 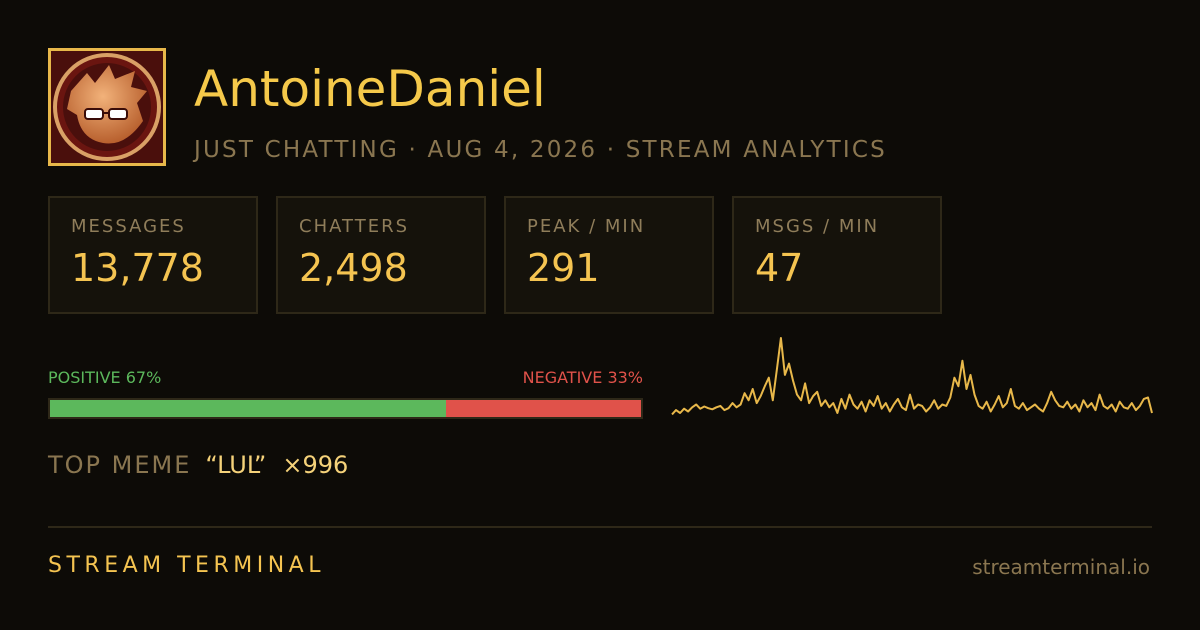 What do you see at coordinates (779, 268) in the screenshot?
I see `stat-value: 47` at bounding box center [779, 268].